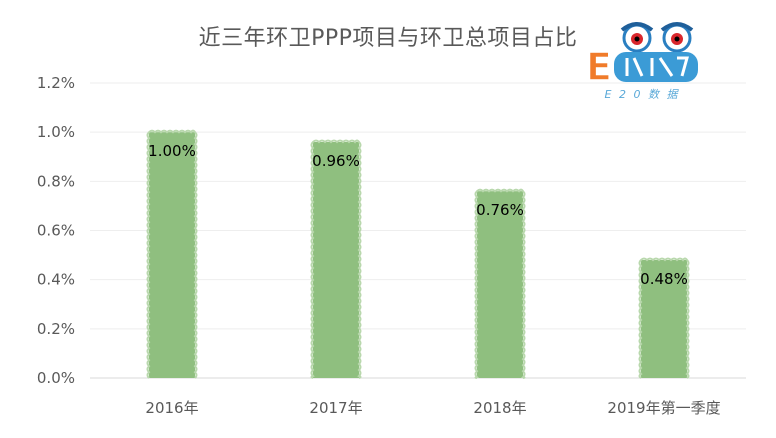 Image resolution: width=776 pixels, height=438 pixels. What do you see at coordinates (56, 280) in the screenshot?
I see `y-tick-label: 0.4%` at bounding box center [56, 280].